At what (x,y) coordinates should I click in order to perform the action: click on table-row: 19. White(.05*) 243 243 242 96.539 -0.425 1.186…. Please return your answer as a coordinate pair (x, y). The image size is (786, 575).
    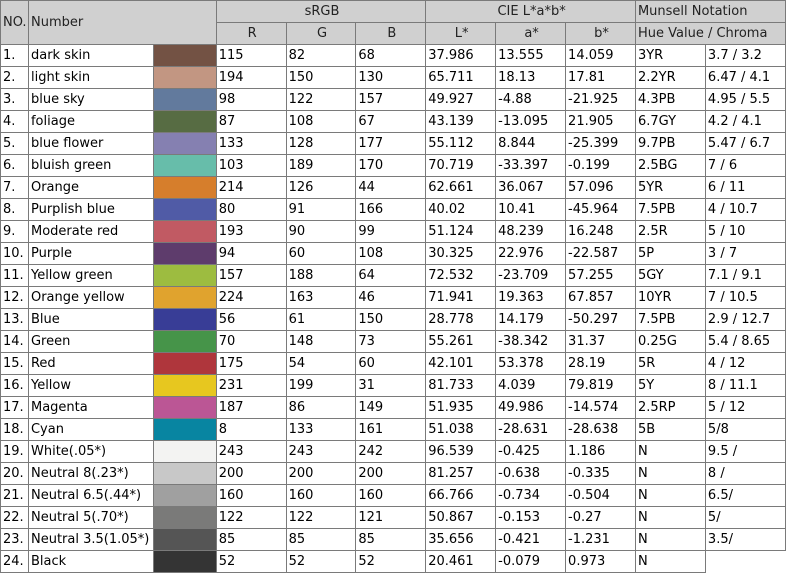
    Looking at the image, I should click on (393, 451).